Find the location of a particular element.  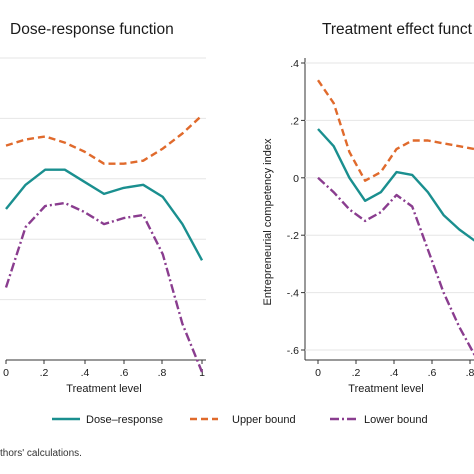

legend-label-lower-bound: Lower bound is located at coordinates (396, 420).